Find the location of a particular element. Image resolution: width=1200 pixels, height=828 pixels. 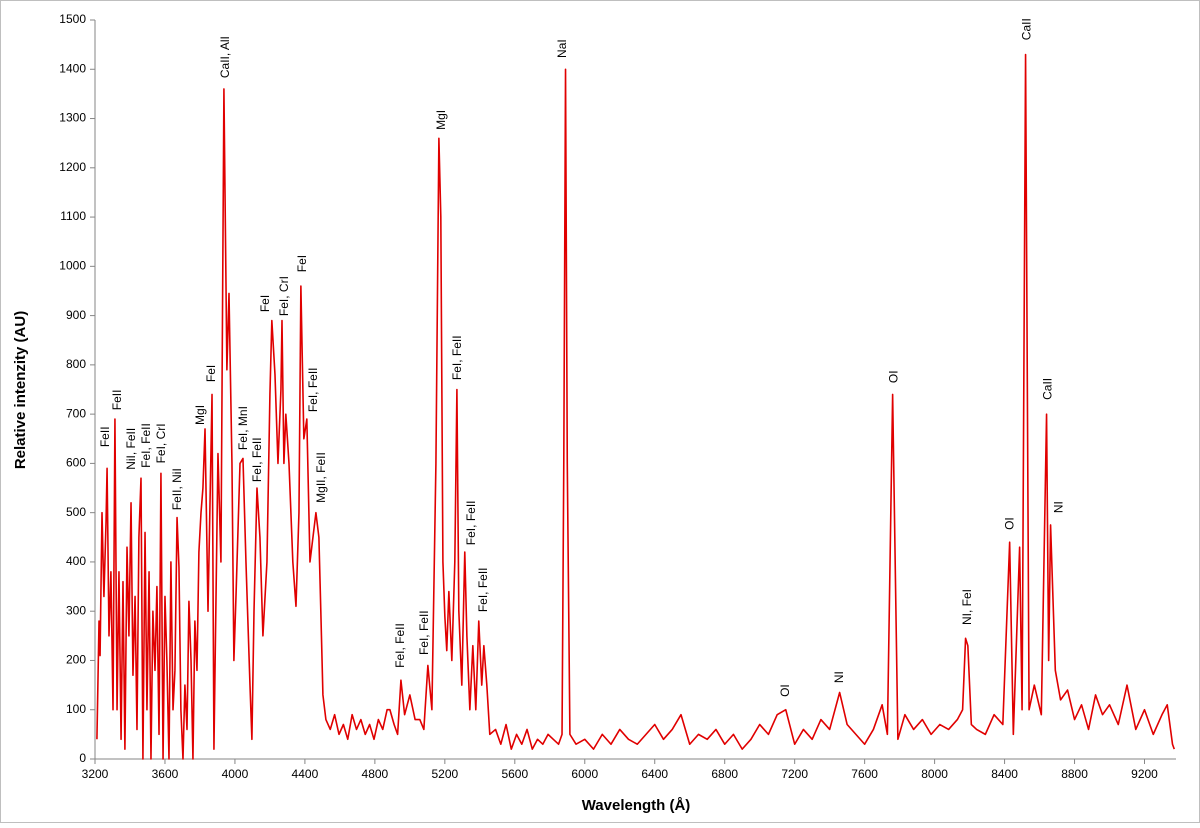

y-tick-label: 300 is located at coordinates (76, 610).